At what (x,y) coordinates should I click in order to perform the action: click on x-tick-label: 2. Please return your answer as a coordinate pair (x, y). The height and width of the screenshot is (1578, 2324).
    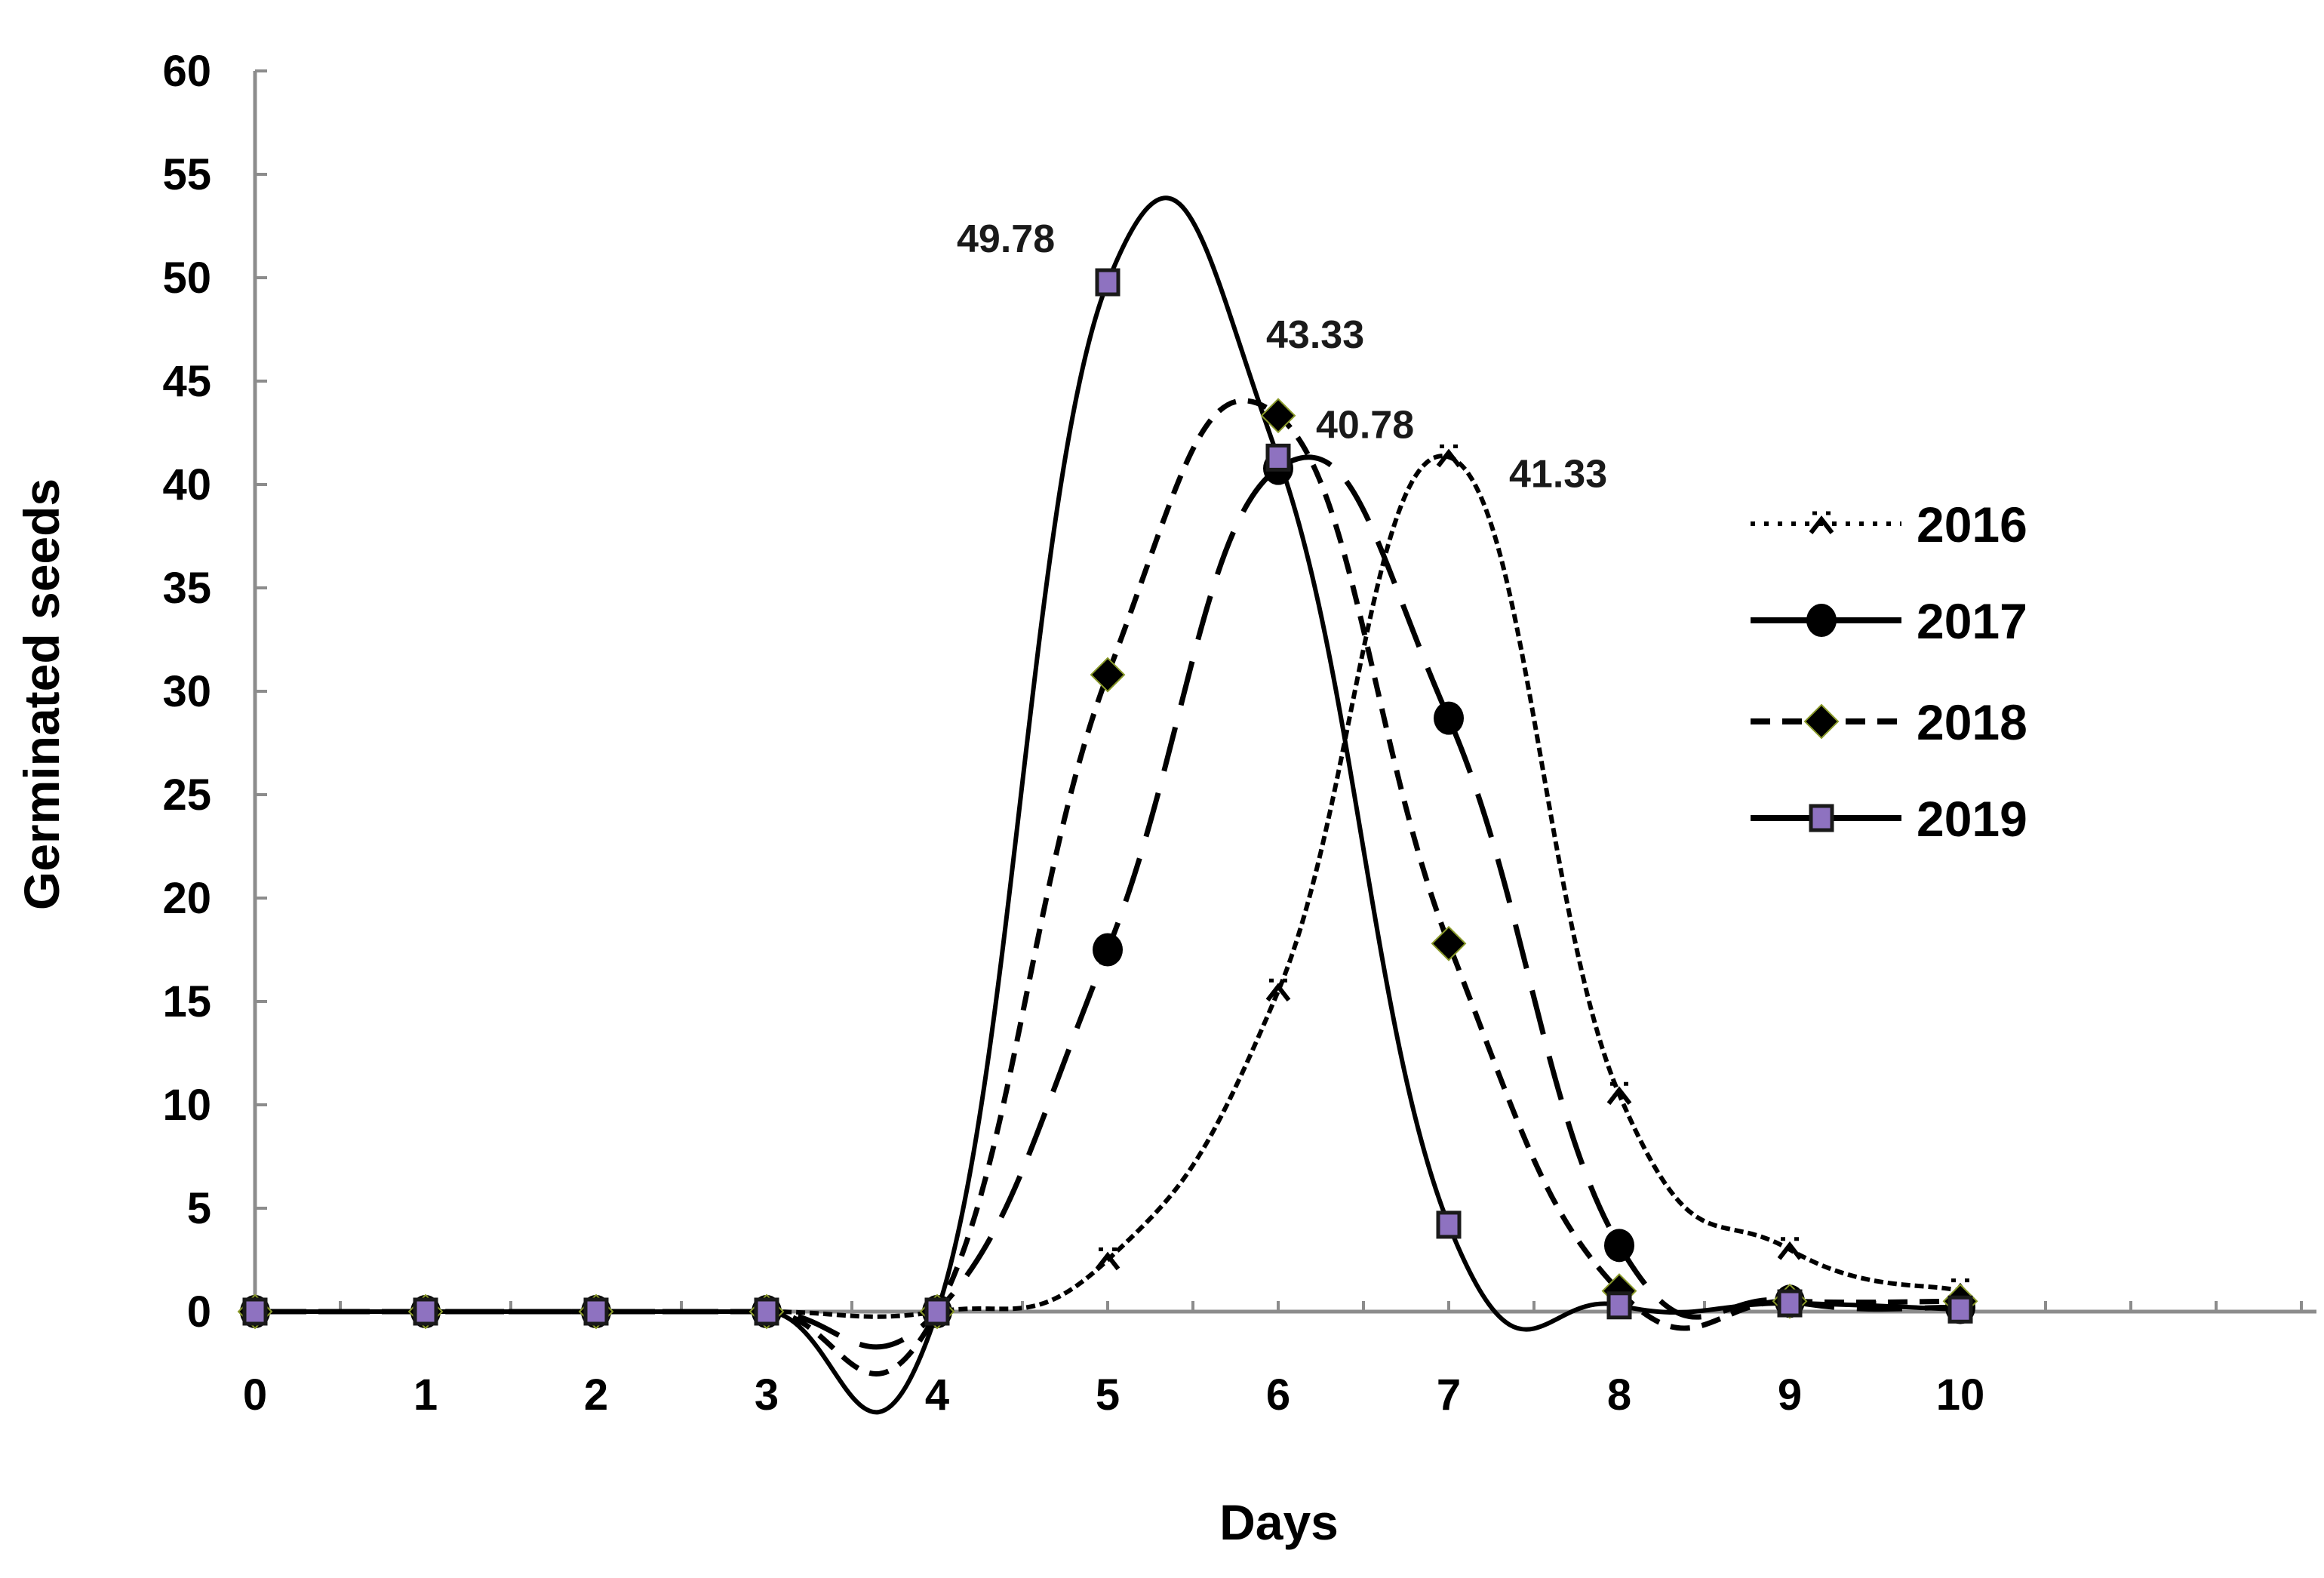
    Looking at the image, I should click on (596, 1395).